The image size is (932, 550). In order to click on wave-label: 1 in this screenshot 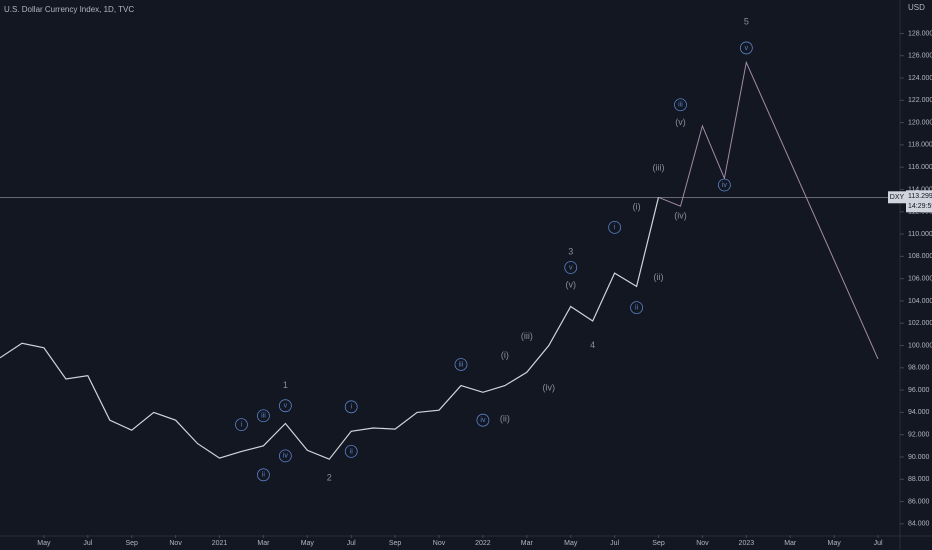, I will do `click(285, 385)`.